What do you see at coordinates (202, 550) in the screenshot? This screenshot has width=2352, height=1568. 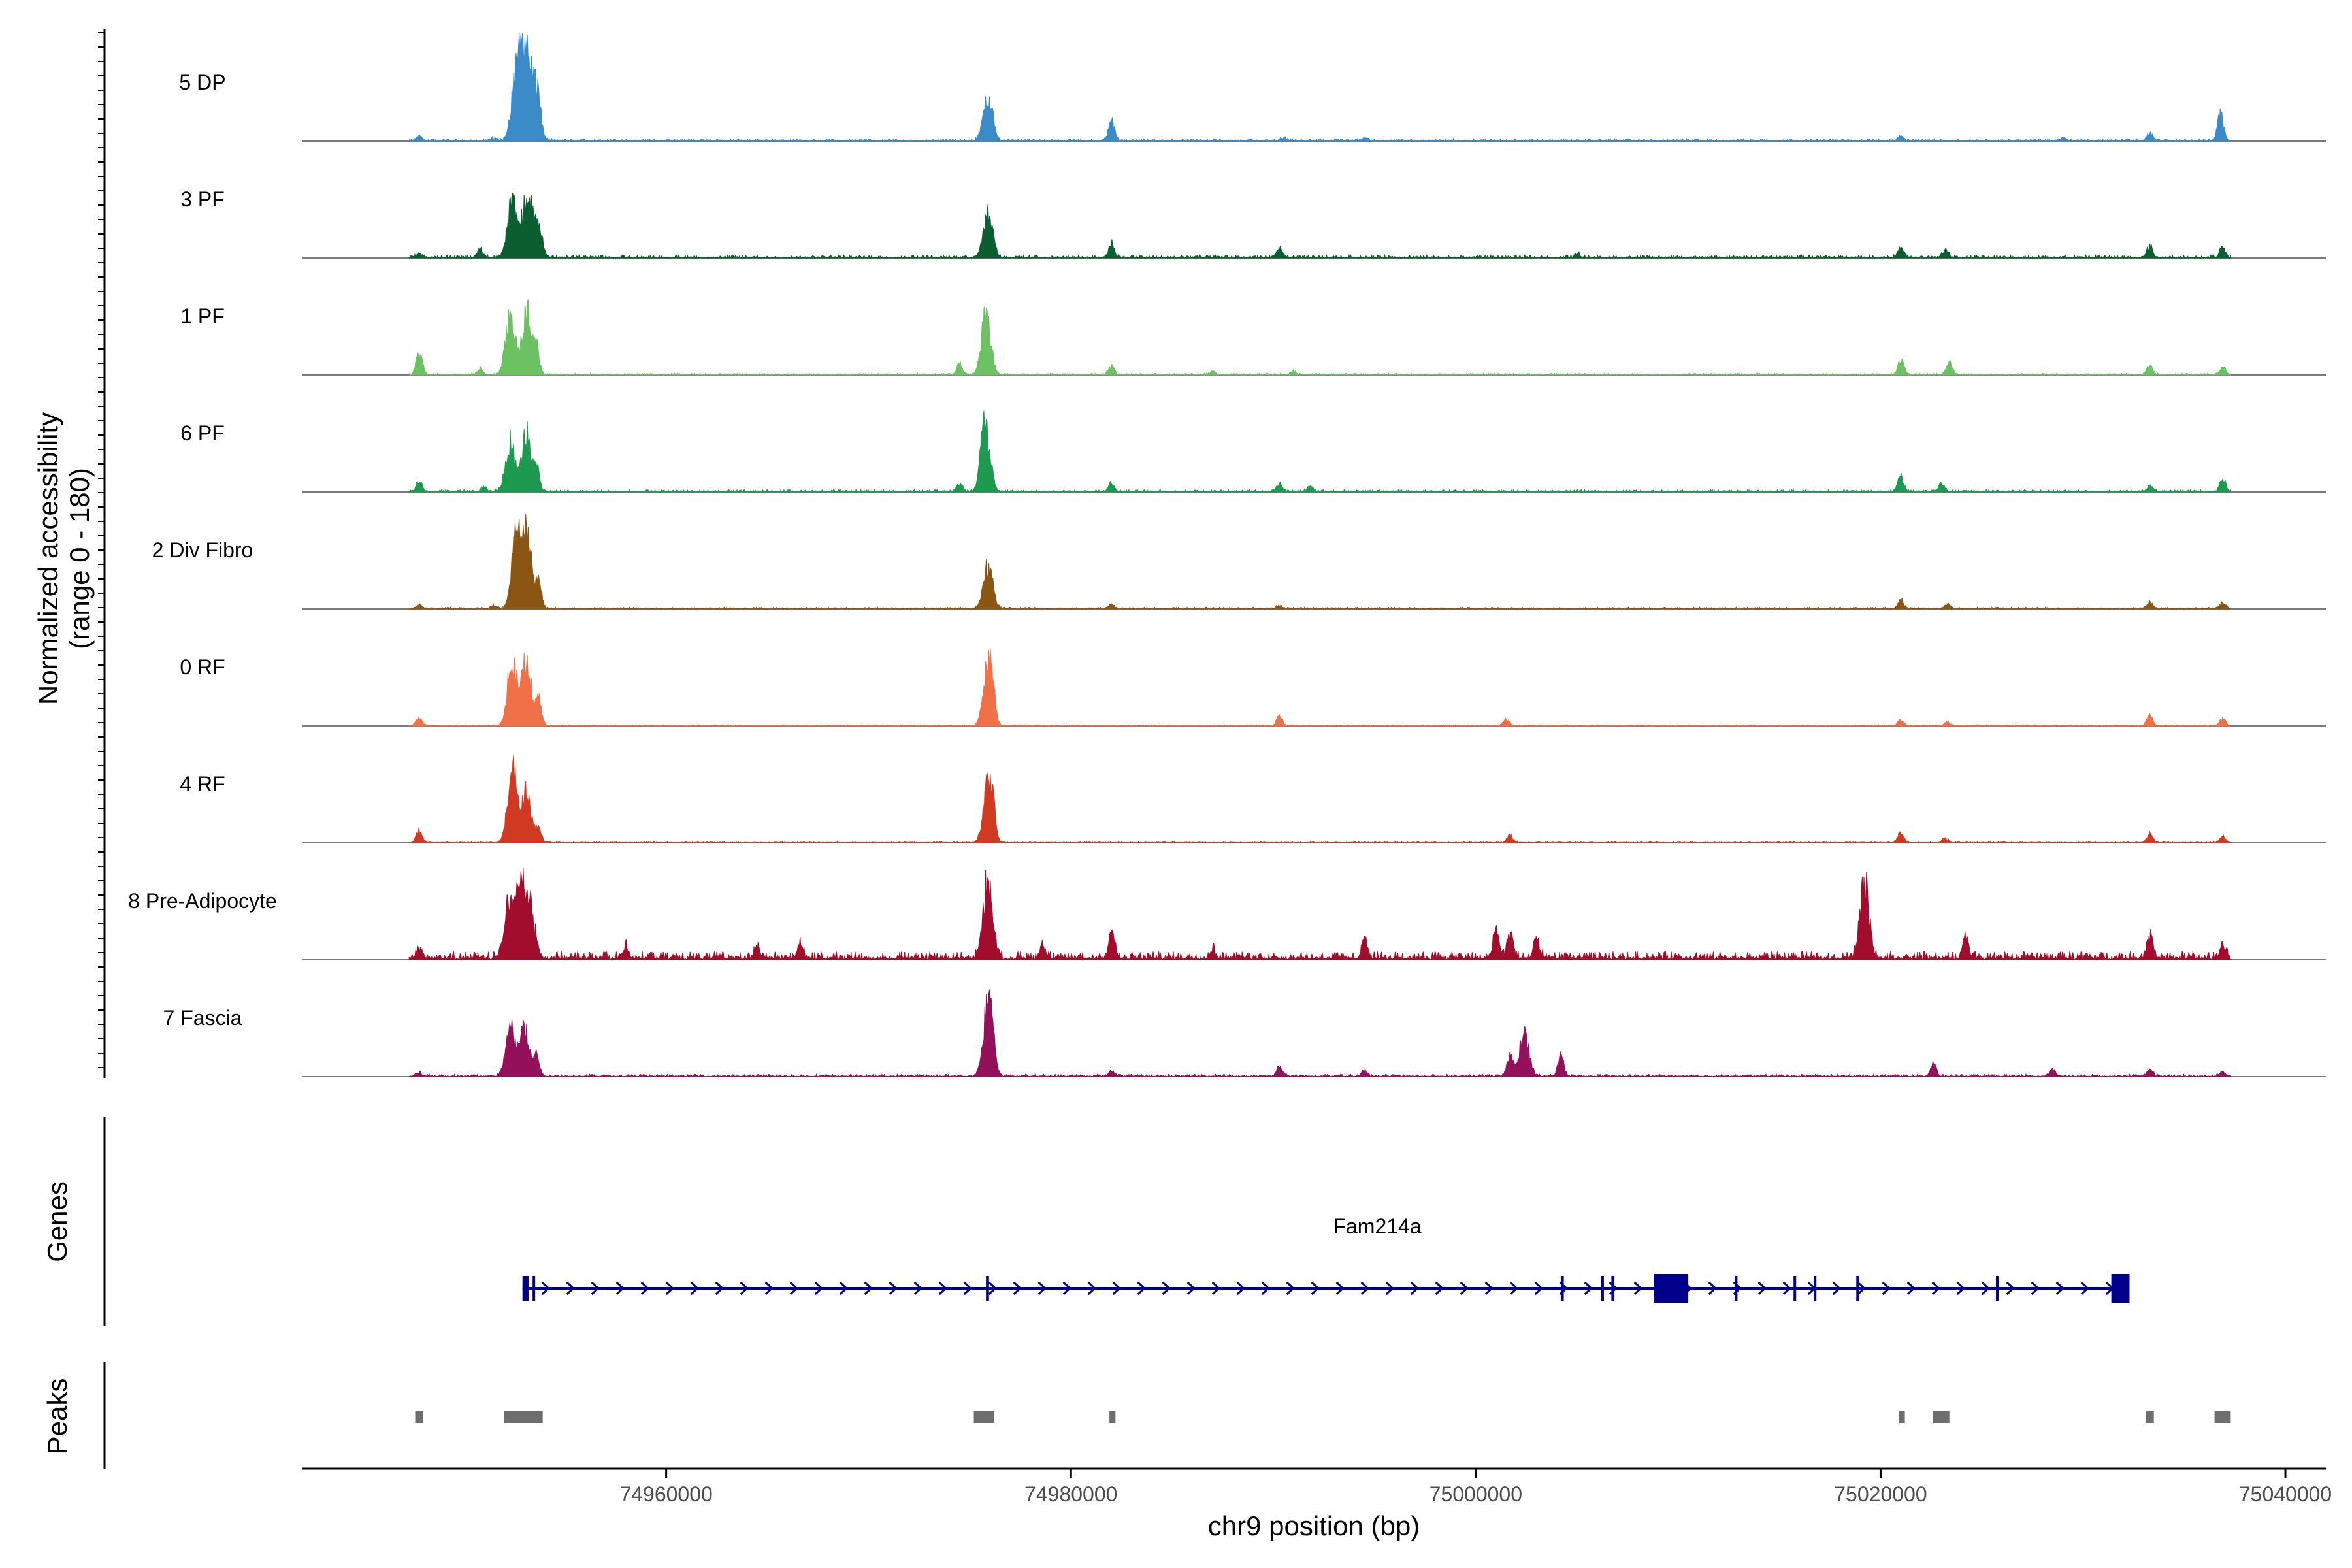 I see `track-label: 2 Div Fibro` at bounding box center [202, 550].